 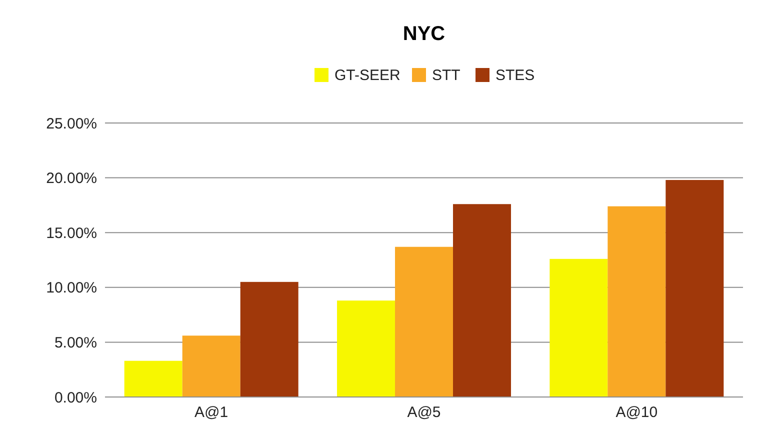 What do you see at coordinates (211, 412) in the screenshot?
I see `x-tick-label: A@1` at bounding box center [211, 412].